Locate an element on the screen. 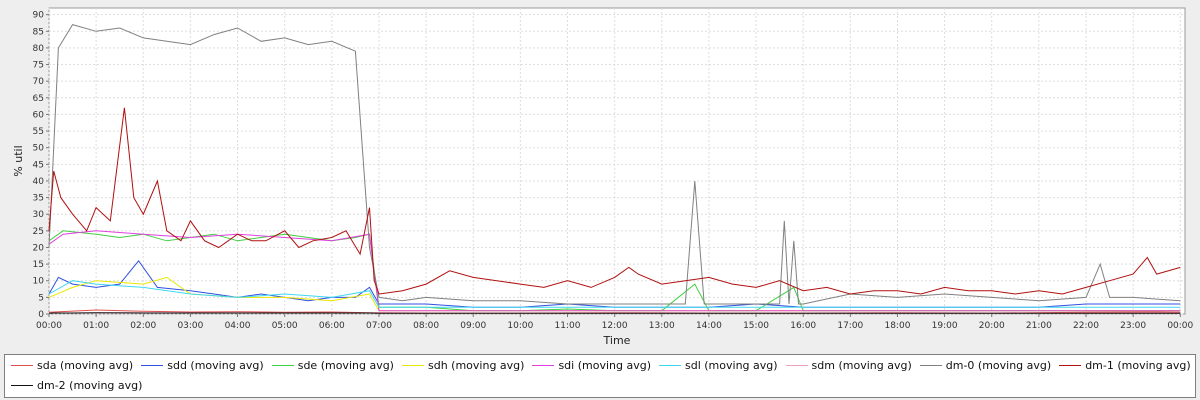 The width and height of the screenshot is (1200, 400). x-tick-label: 22:00 is located at coordinates (1086, 326).